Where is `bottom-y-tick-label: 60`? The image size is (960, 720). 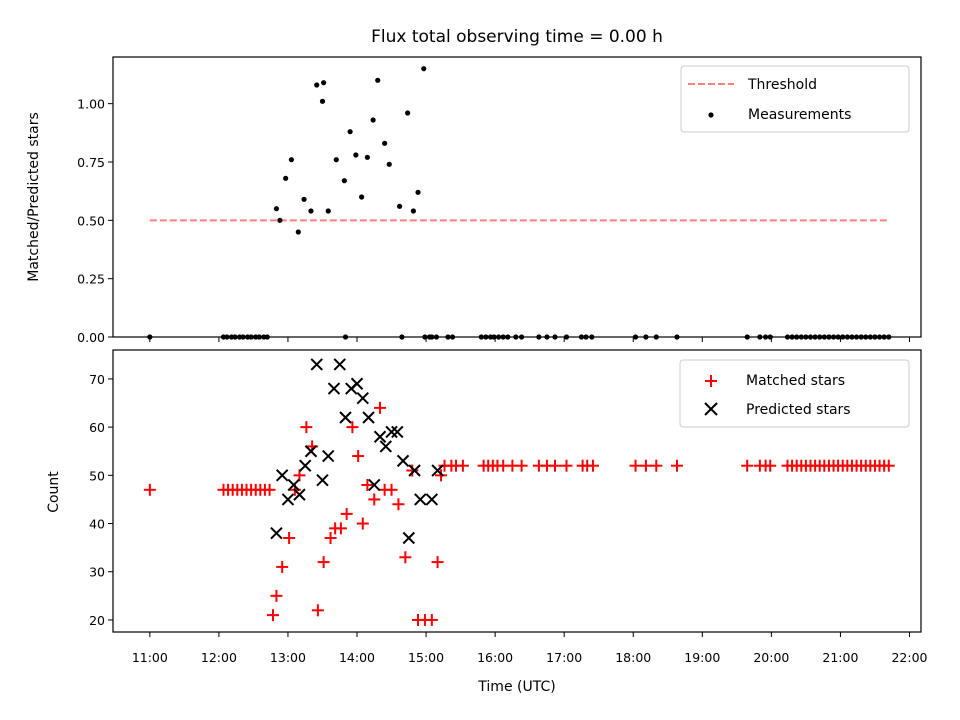 bottom-y-tick-label: 60 is located at coordinates (97, 427).